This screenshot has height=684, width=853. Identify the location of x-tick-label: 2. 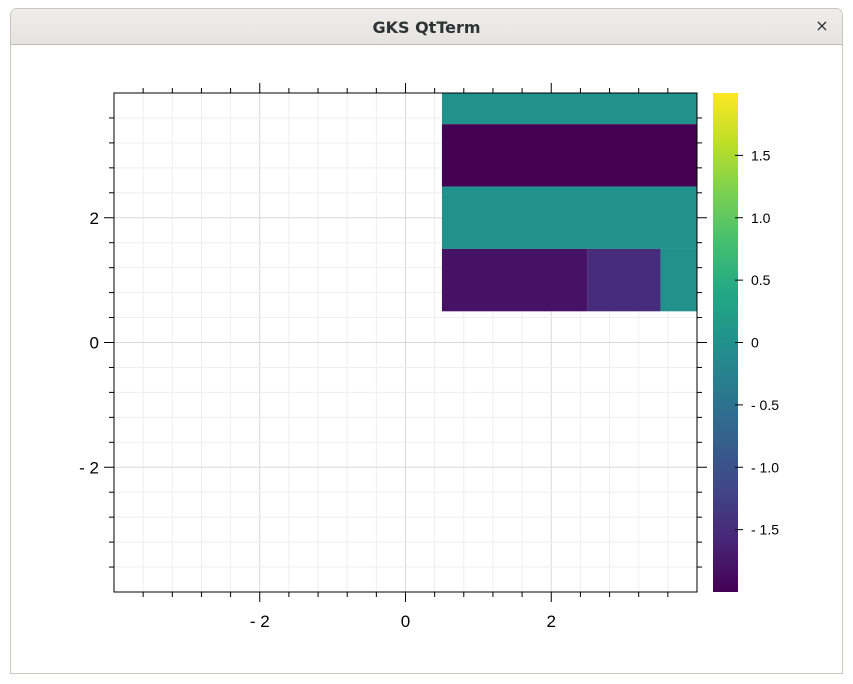
(551, 621).